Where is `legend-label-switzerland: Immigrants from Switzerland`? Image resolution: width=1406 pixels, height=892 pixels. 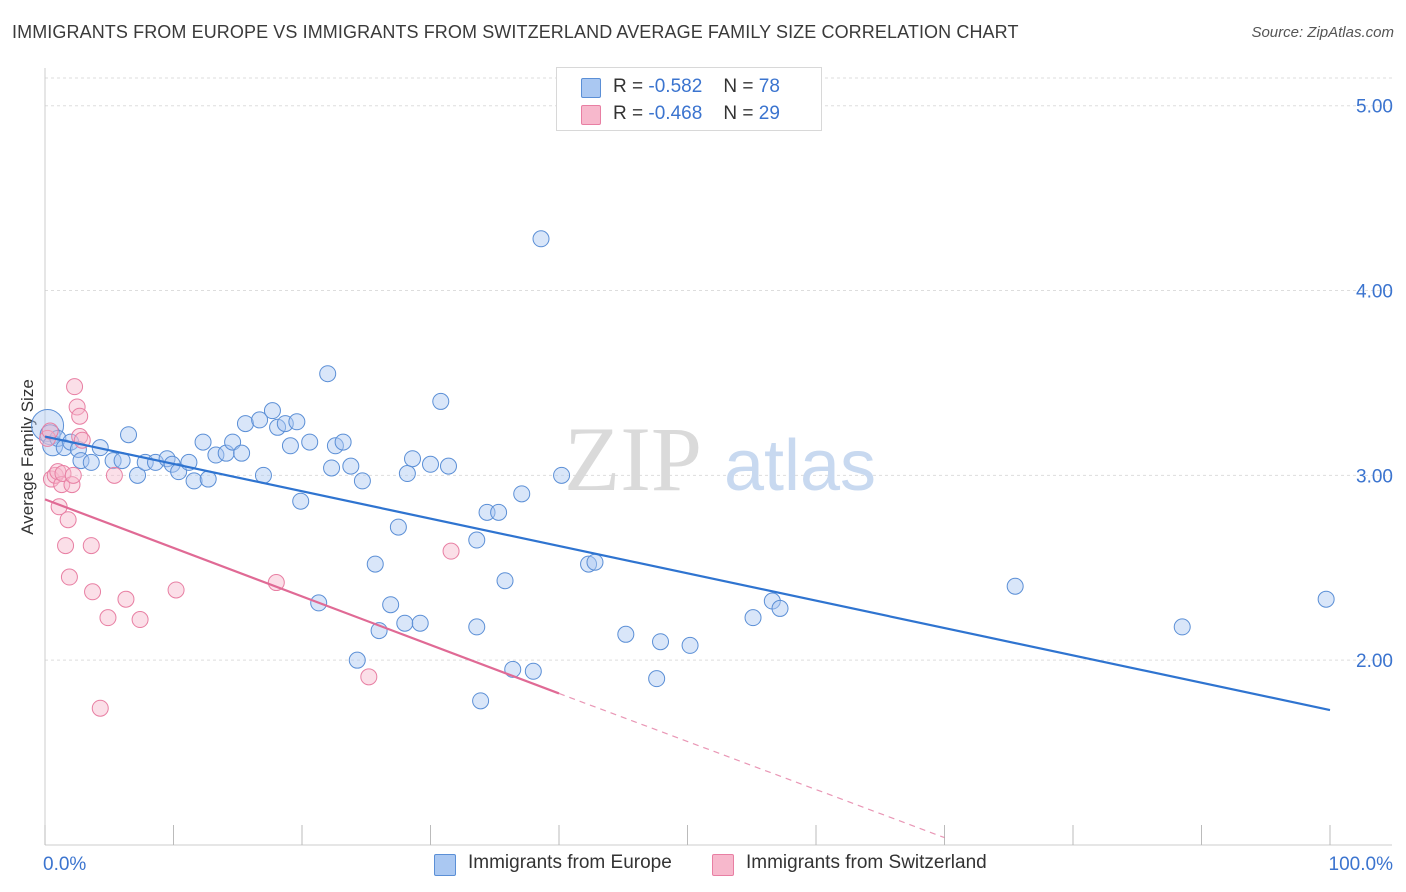
legend-label-switzerland: Immigrants from Switzerland is located at coordinates (866, 862).